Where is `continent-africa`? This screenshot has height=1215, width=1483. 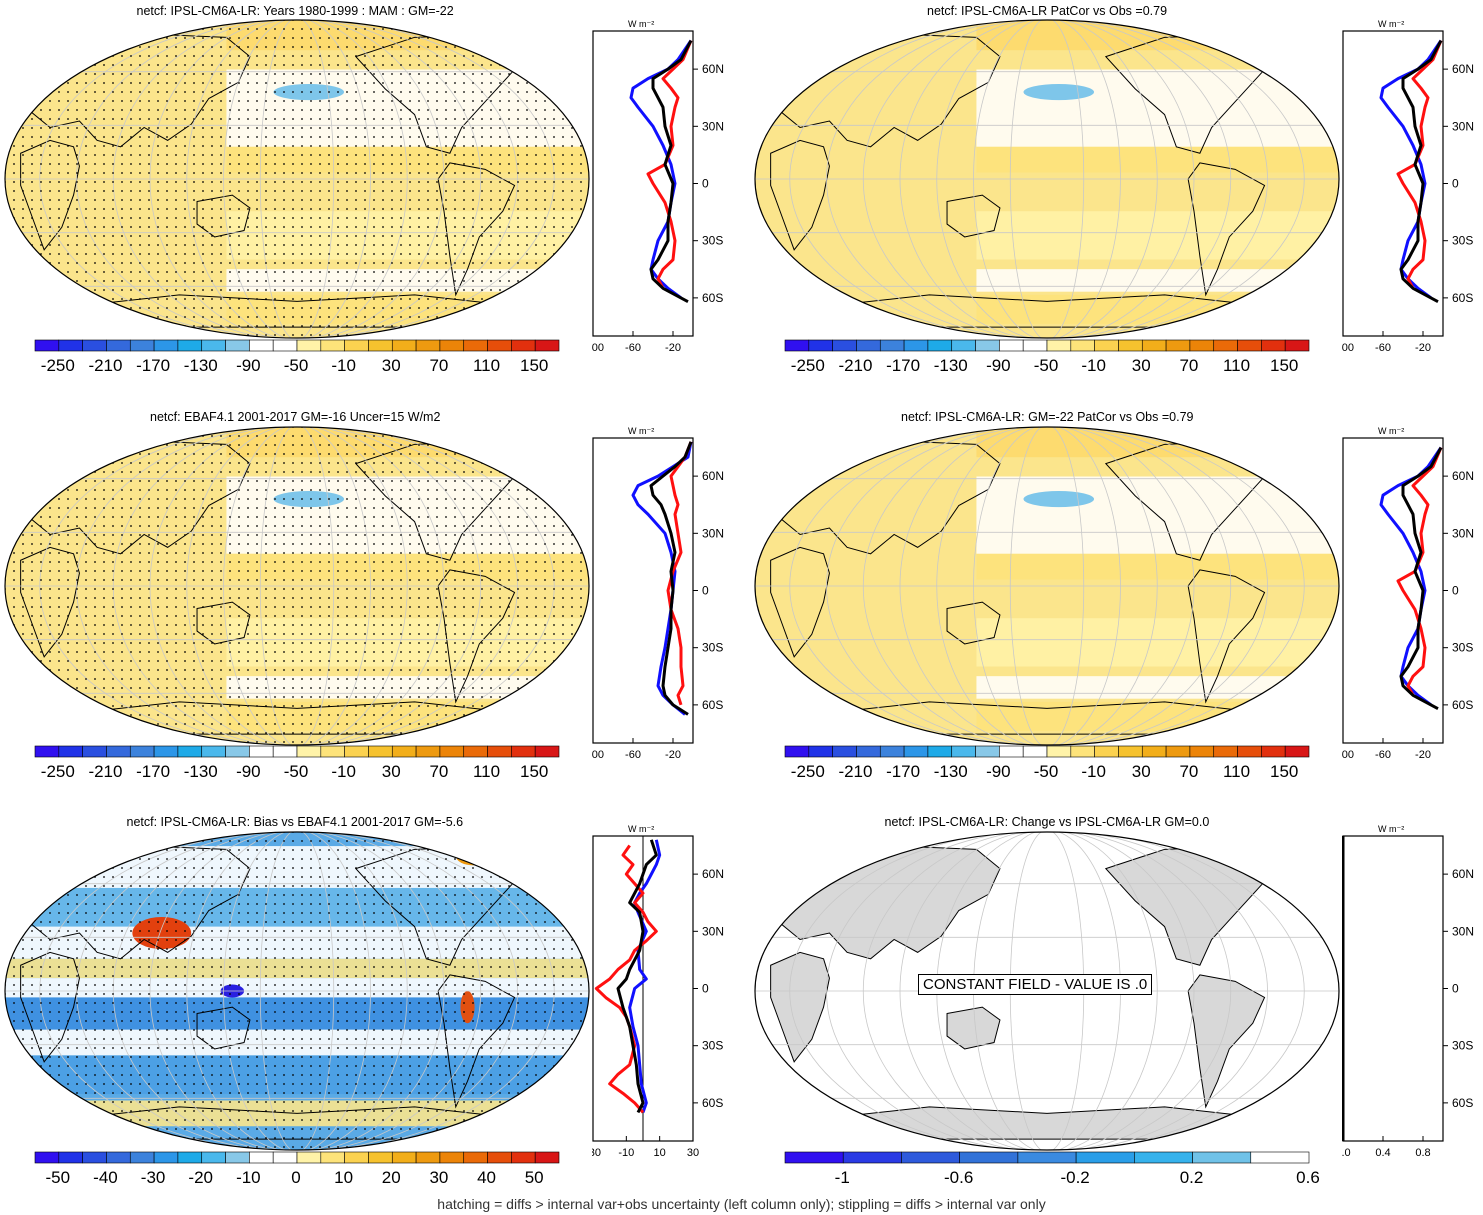 continent-africa is located at coordinates (800, 602).